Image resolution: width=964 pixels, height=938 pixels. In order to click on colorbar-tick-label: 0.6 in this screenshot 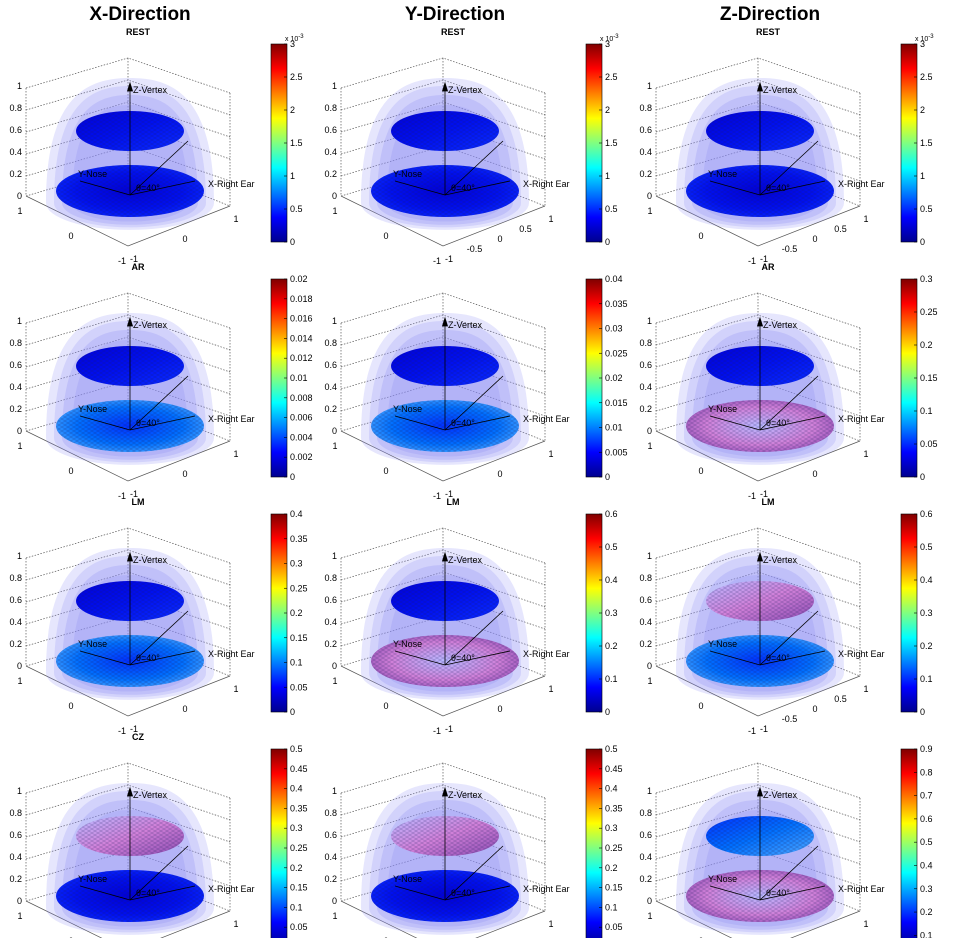, I will do `click(611, 514)`.